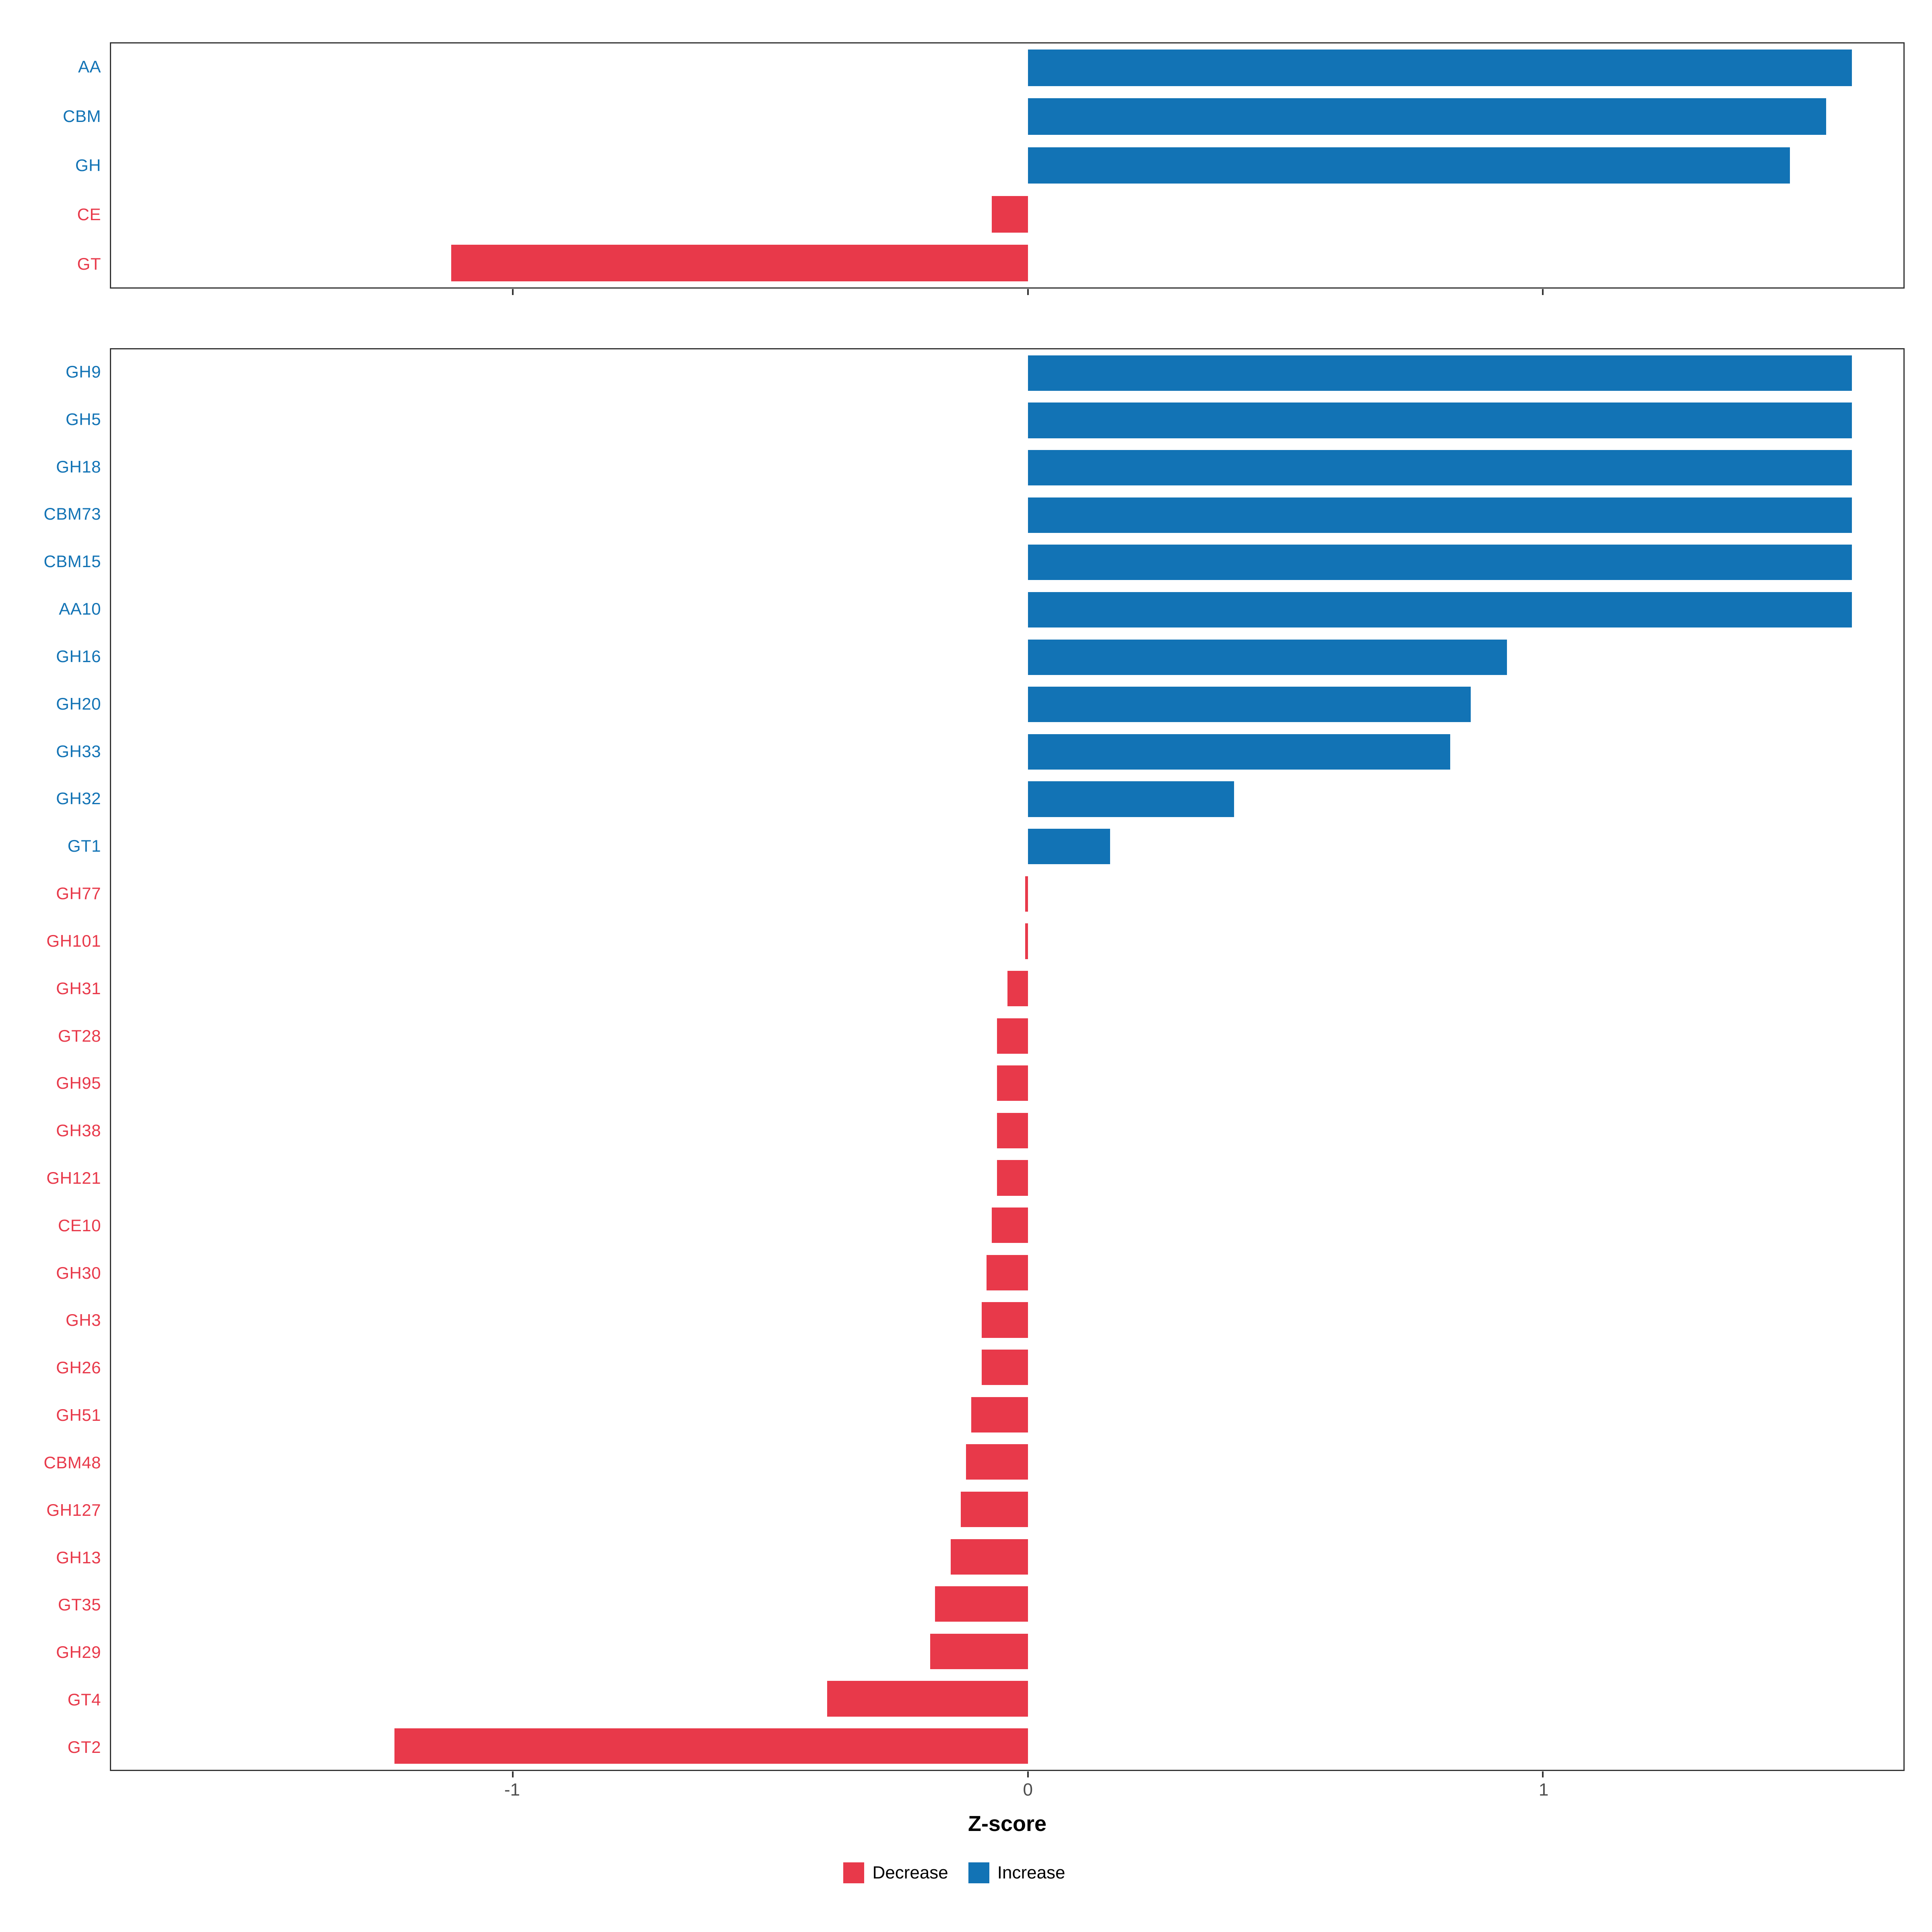 Image resolution: width=1932 pixels, height=1932 pixels. Describe the element at coordinates (1239, 752) in the screenshot. I see `bar-gh33` at that location.